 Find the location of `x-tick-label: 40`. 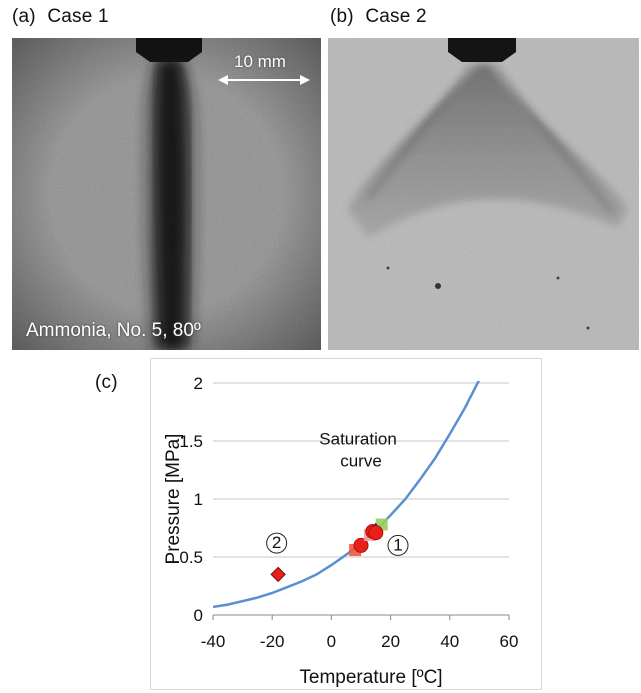

x-tick-label: 40 is located at coordinates (449, 641).